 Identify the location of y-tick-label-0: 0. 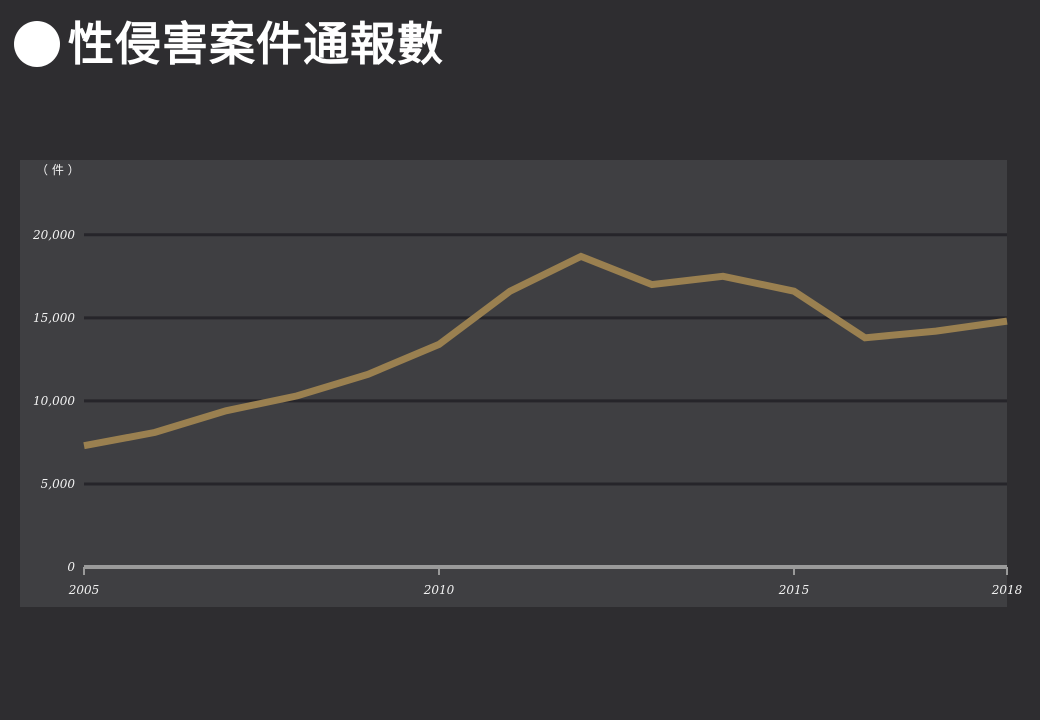
(71, 567).